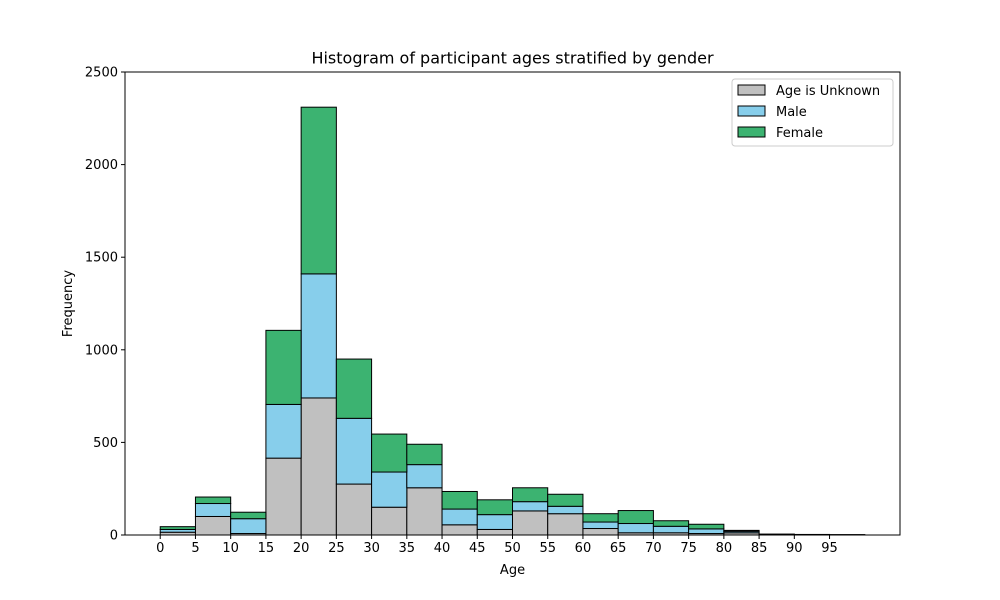 The width and height of the screenshot is (1000, 600). I want to click on y-tick-label: 1500, so click(101, 258).